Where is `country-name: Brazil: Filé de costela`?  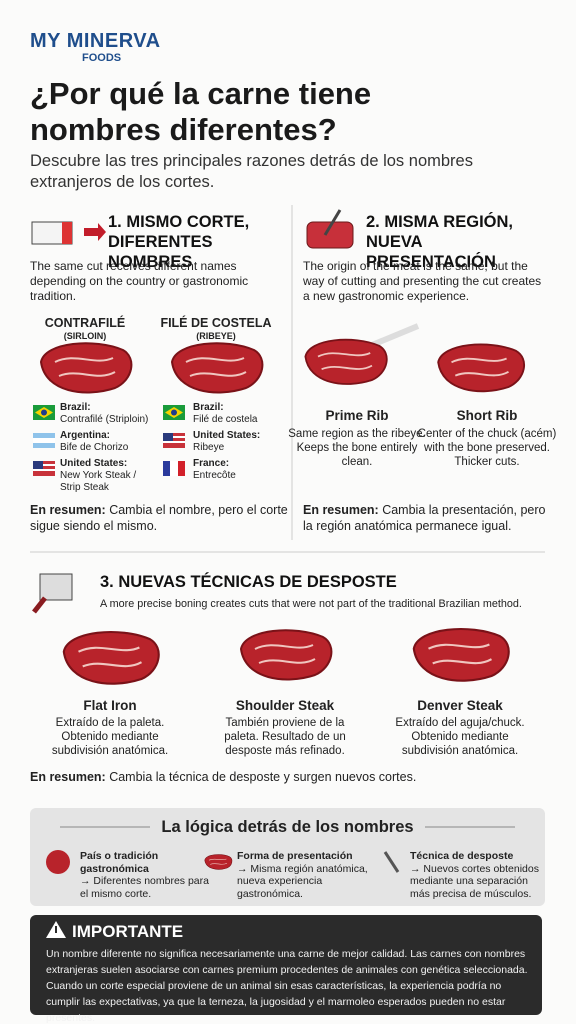 country-name: Brazil: Filé de costela is located at coordinates (240, 414).